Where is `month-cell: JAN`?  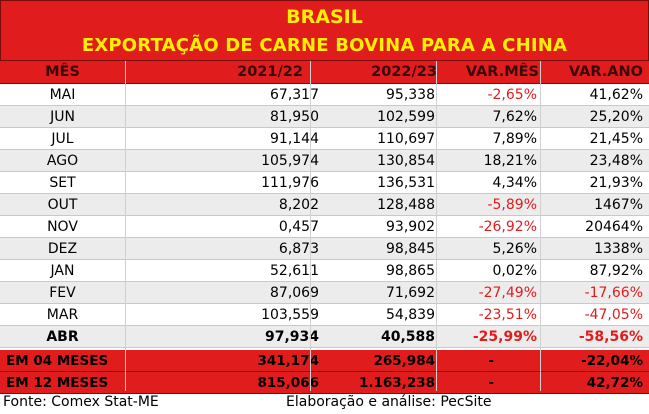
month-cell: JAN is located at coordinates (62, 271).